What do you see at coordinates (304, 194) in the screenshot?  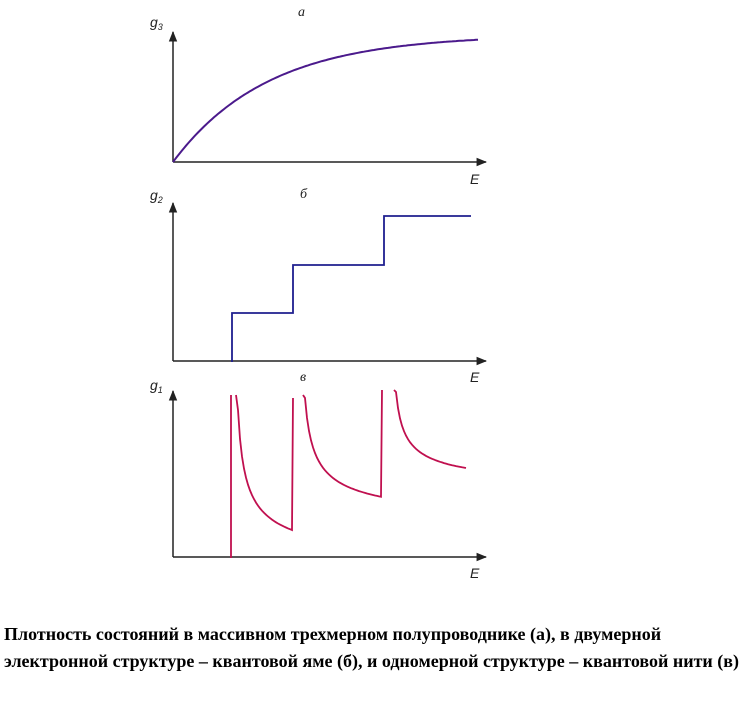 I see `panel-b-tag: б` at bounding box center [304, 194].